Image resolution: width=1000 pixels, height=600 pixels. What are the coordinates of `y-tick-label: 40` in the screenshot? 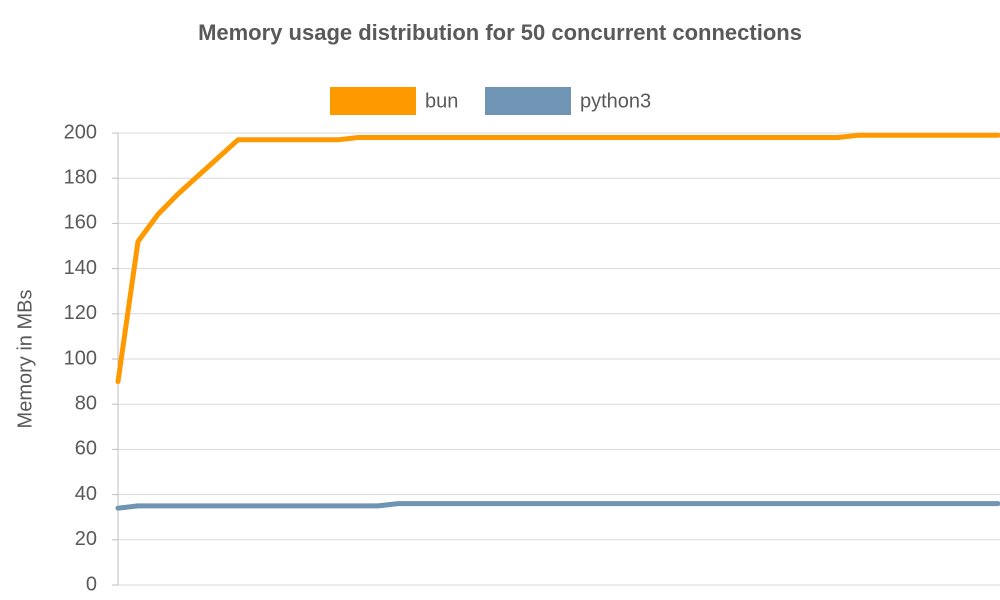 It's located at (86, 494).